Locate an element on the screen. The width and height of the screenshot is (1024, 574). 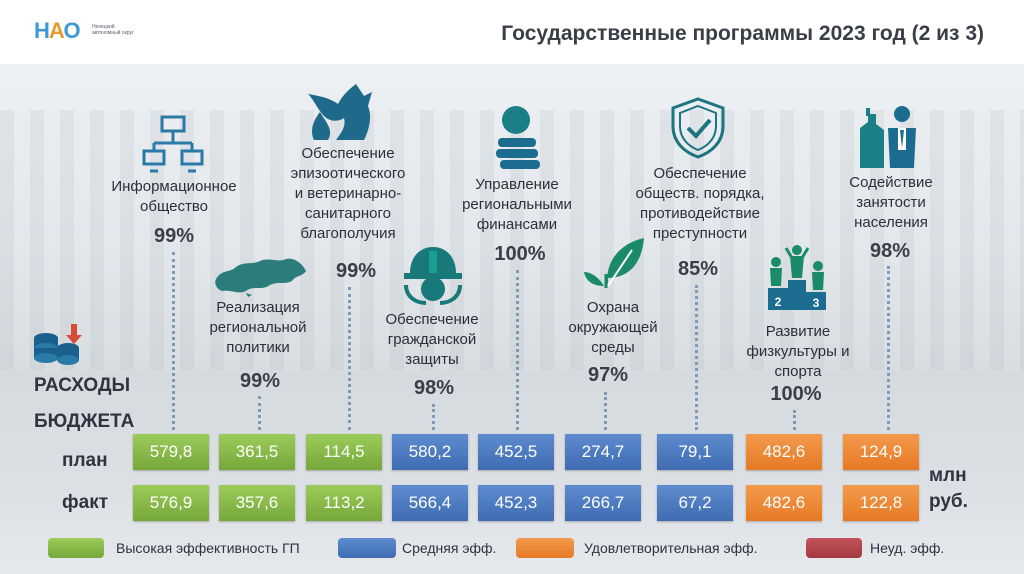
fact-cell: 67,2 is located at coordinates (695, 503).